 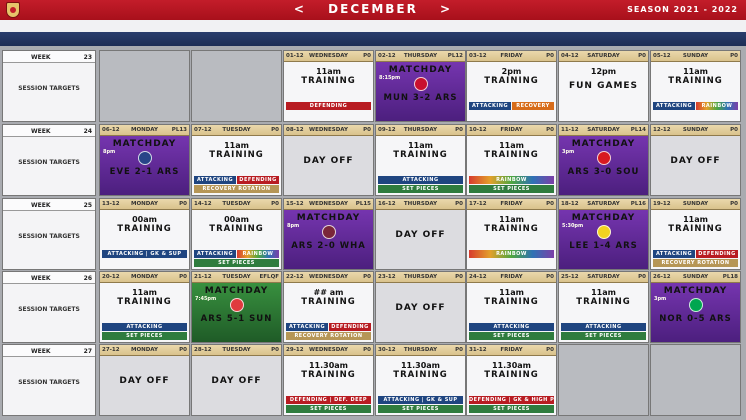 I want to click on week-label-cell: WEEK 24 SESSION TARGETS, so click(x=49, y=160).